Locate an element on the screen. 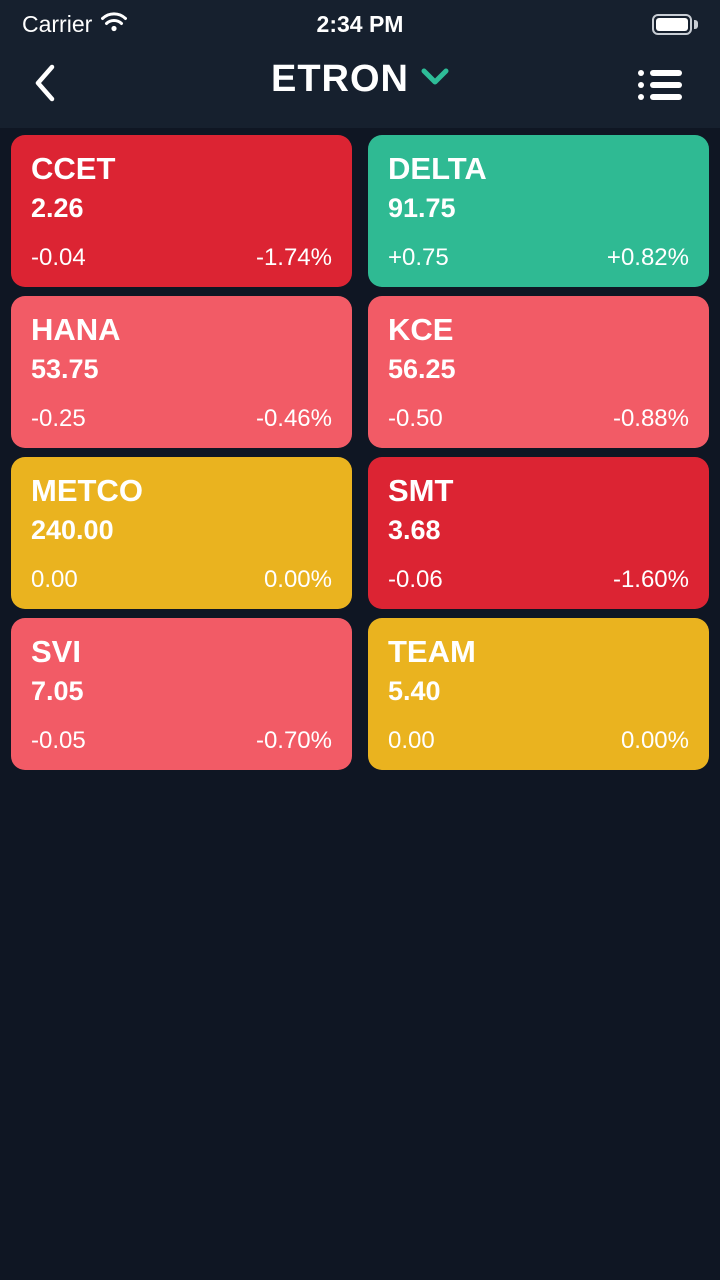  stock-change: -0.06 is located at coordinates (415, 579).